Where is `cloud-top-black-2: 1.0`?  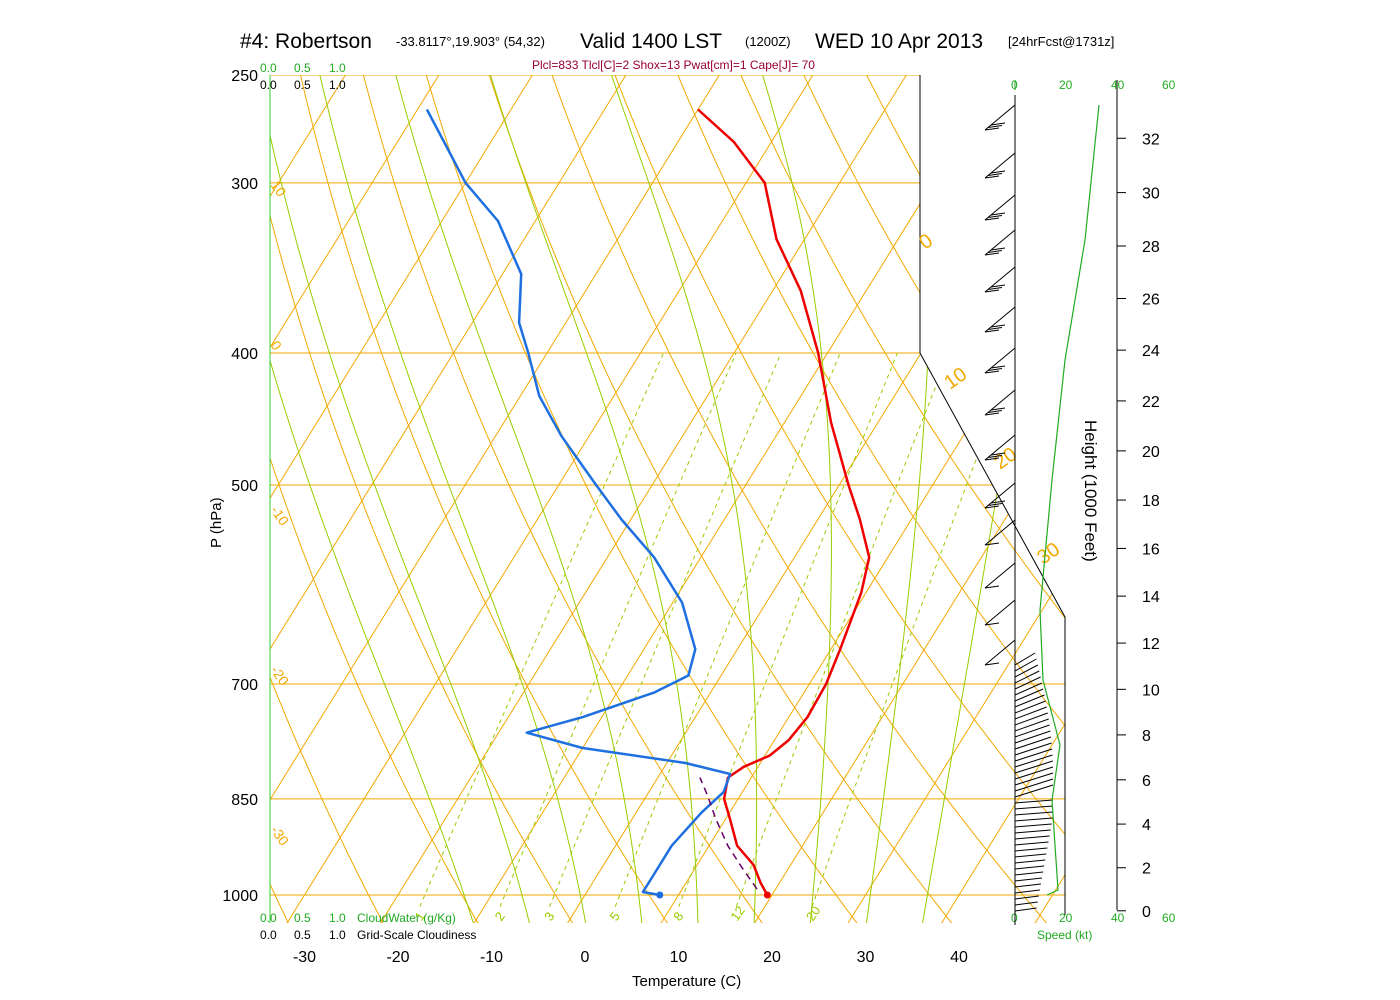 cloud-top-black-2: 1.0 is located at coordinates (337, 85).